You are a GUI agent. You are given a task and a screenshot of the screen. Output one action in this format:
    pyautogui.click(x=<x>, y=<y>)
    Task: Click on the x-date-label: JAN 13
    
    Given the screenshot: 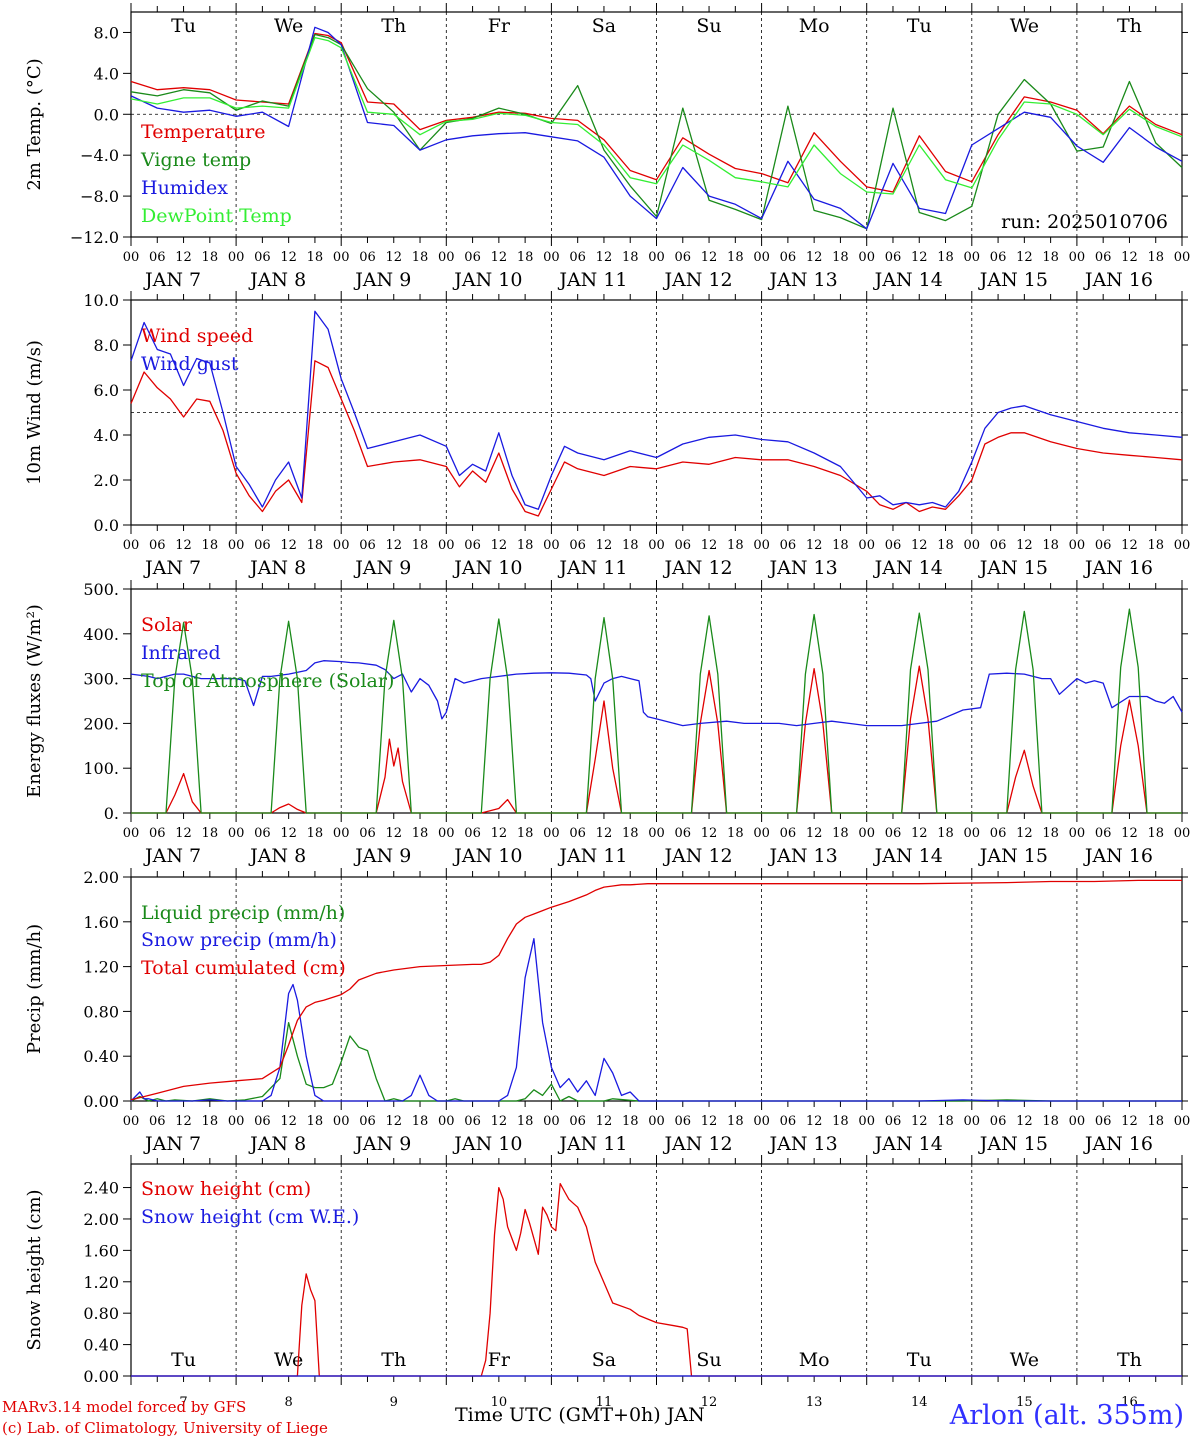 What is the action you would take?
    pyautogui.click(x=803, y=280)
    